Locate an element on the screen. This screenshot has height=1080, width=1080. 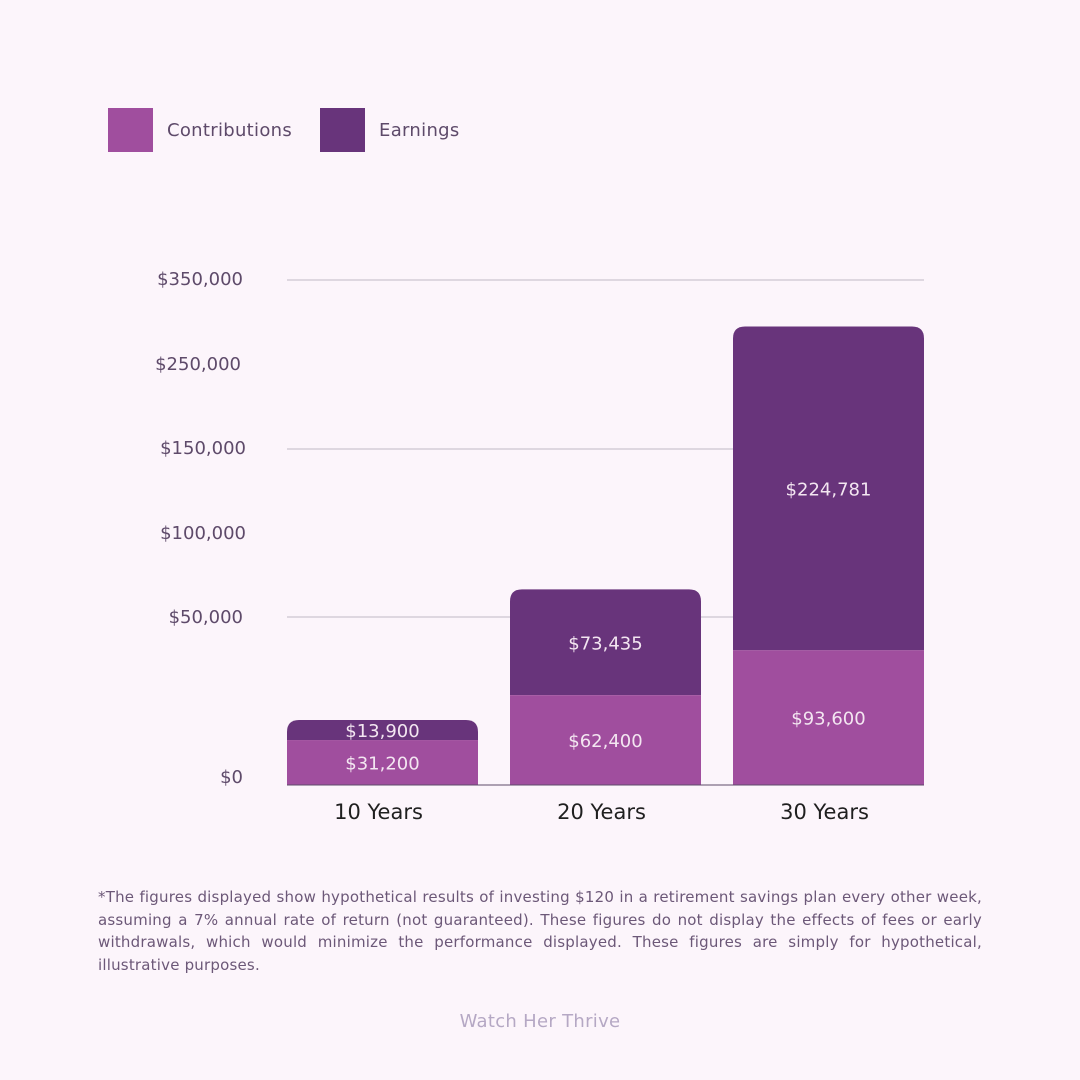
x-tick-label: 30 Years is located at coordinates (824, 812).